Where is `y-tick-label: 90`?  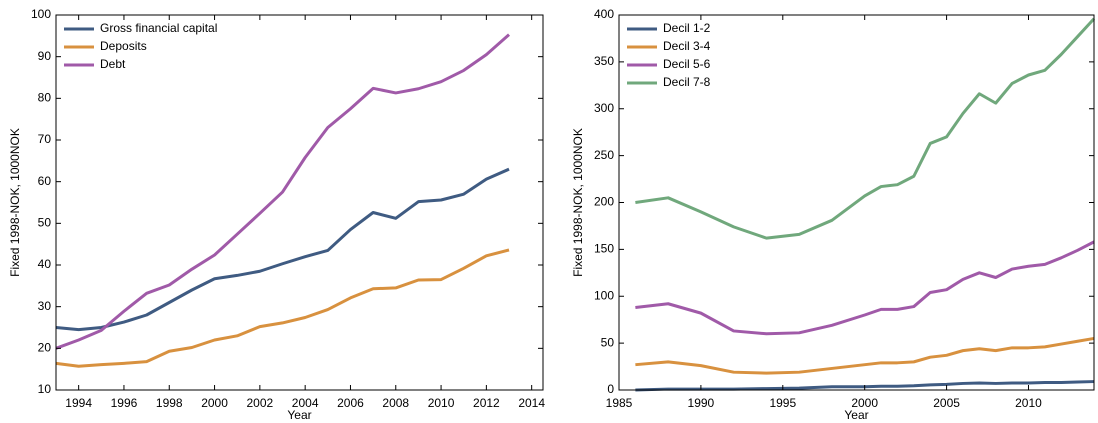
y-tick-label: 90 is located at coordinates (45, 56).